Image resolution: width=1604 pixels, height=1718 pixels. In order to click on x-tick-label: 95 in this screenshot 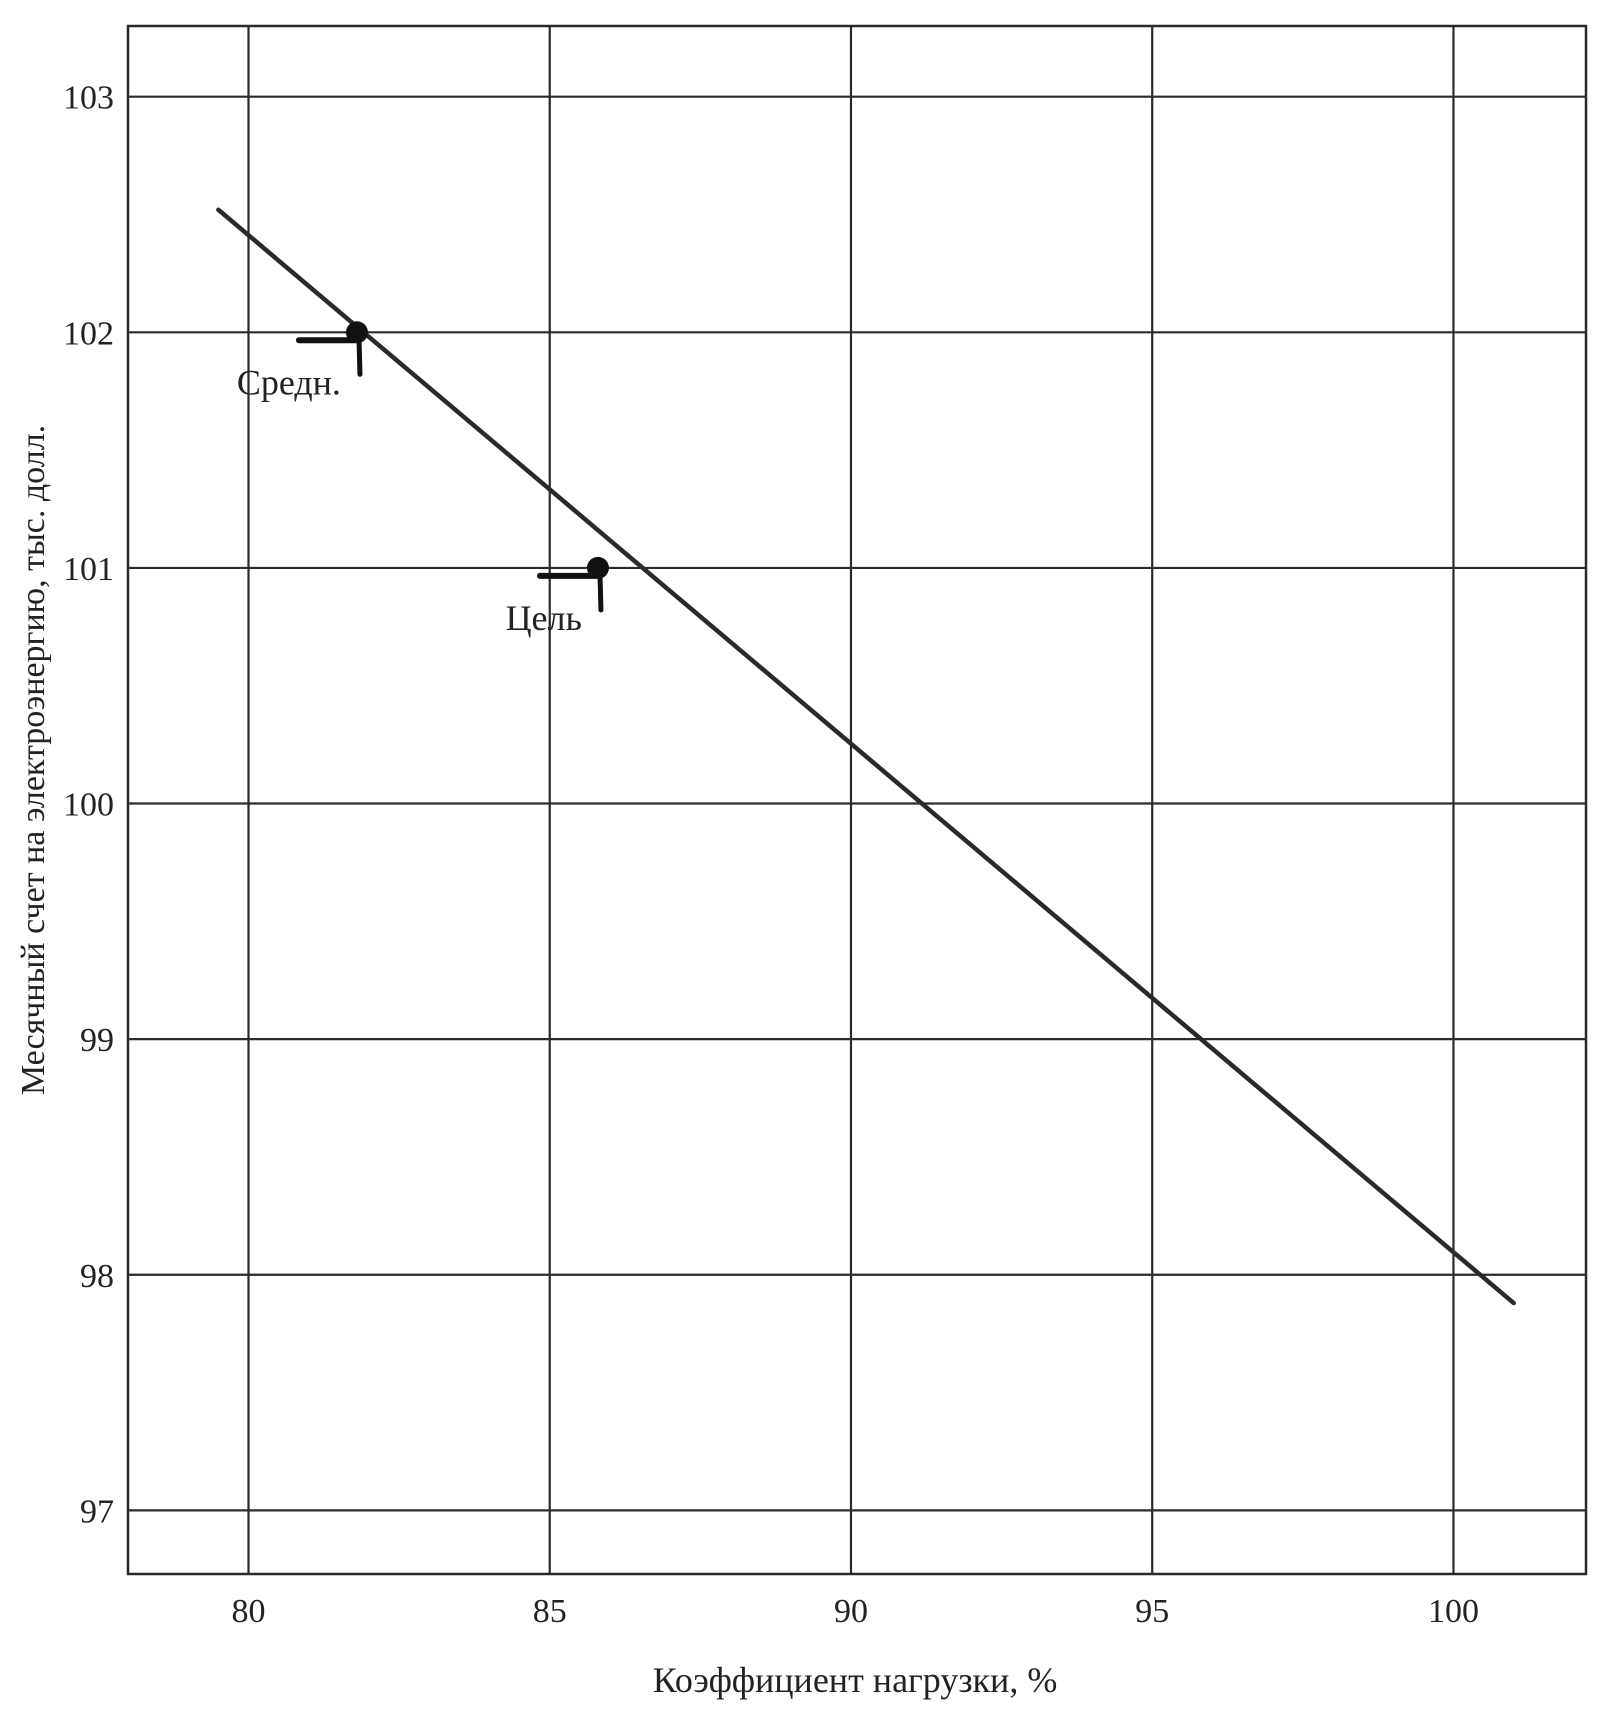, I will do `click(1152, 1611)`.